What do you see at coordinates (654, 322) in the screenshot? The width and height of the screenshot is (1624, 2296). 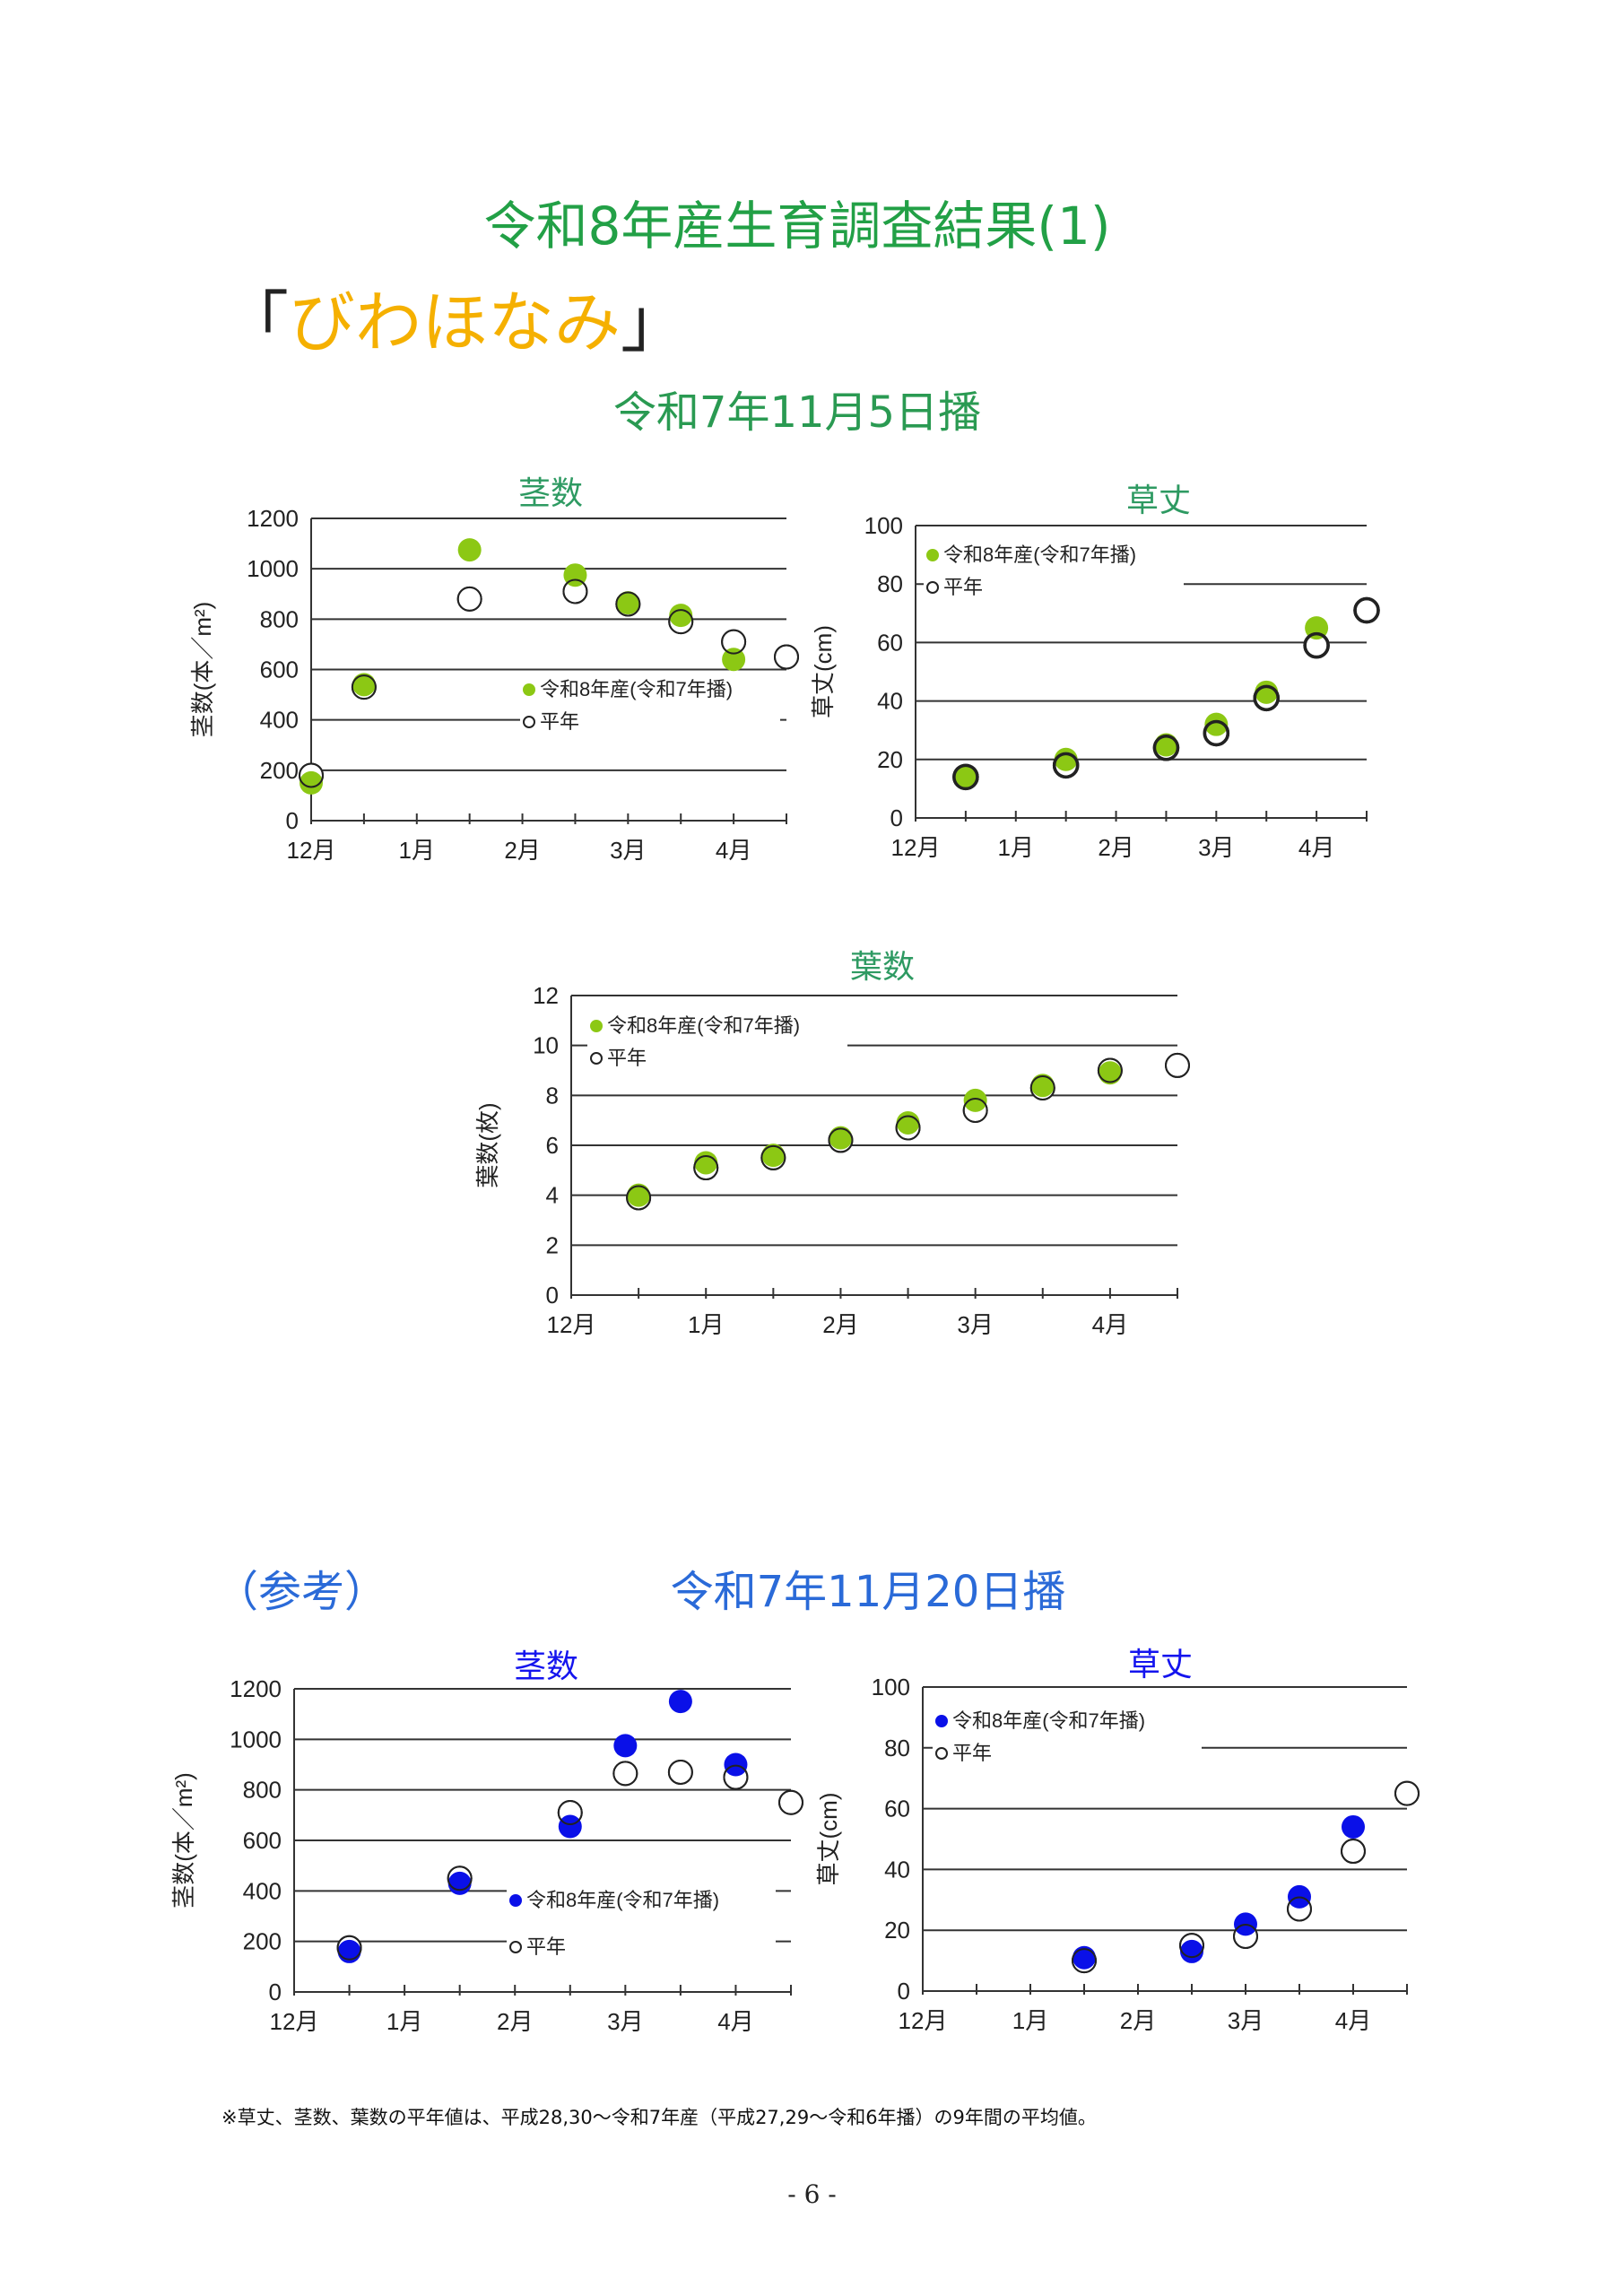 I see `bracket-close: 」` at bounding box center [654, 322].